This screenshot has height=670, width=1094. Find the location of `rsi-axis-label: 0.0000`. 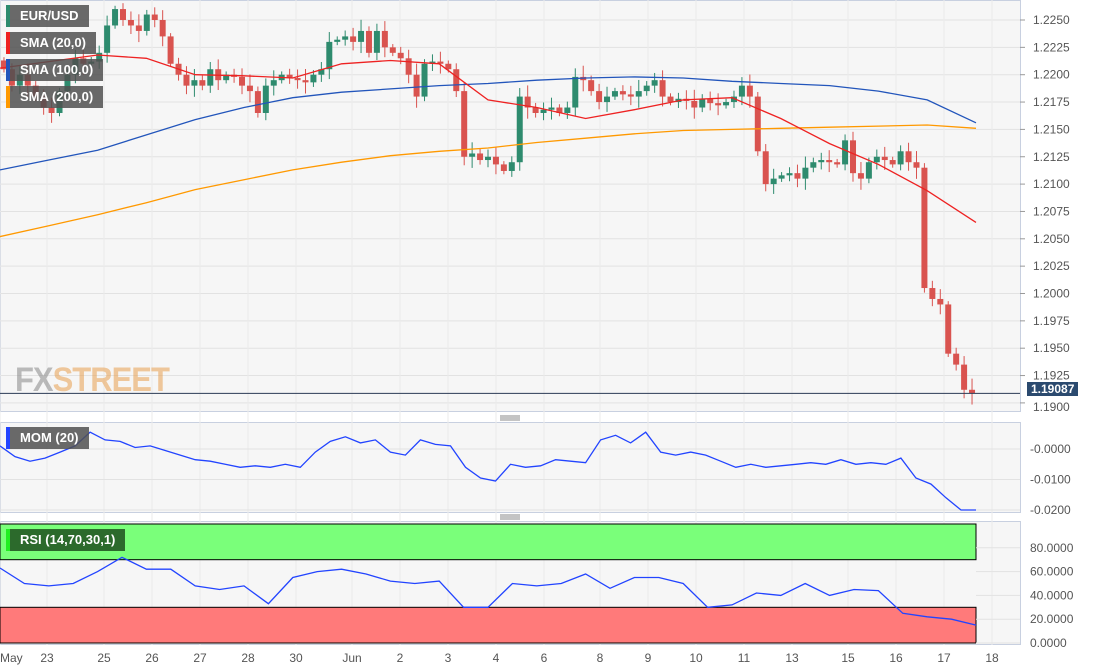

rsi-axis-label: 0.0000 is located at coordinates (1048, 643).